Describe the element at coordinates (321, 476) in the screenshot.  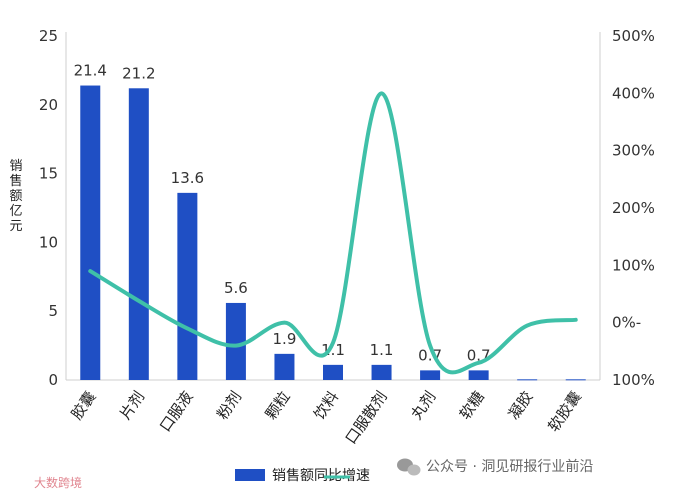
I see `legend-label: 销售额同比增速` at that location.